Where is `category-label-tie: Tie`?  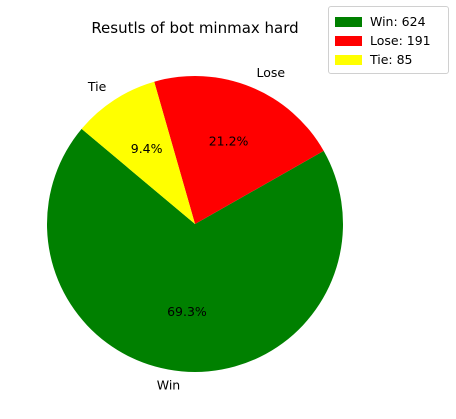 category-label-tie: Tie is located at coordinates (97, 86).